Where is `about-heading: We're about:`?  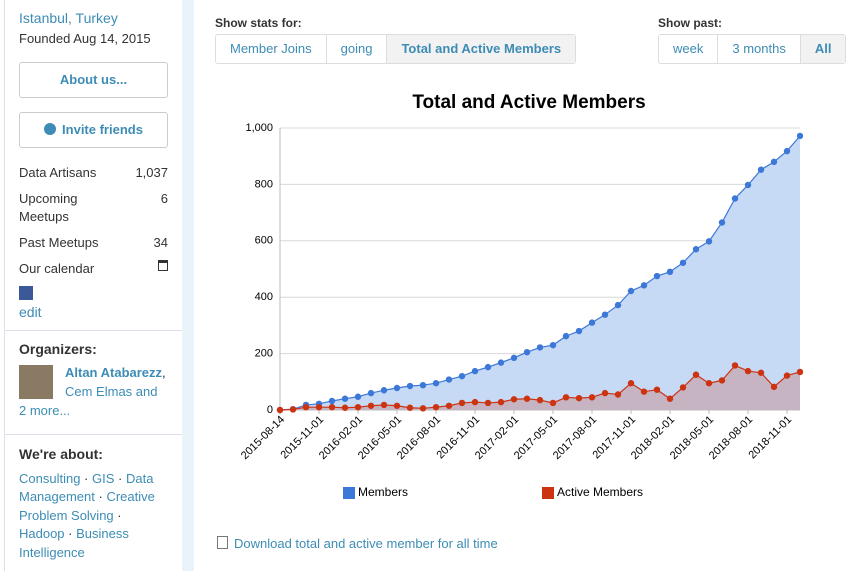 about-heading: We're about: is located at coordinates (61, 454).